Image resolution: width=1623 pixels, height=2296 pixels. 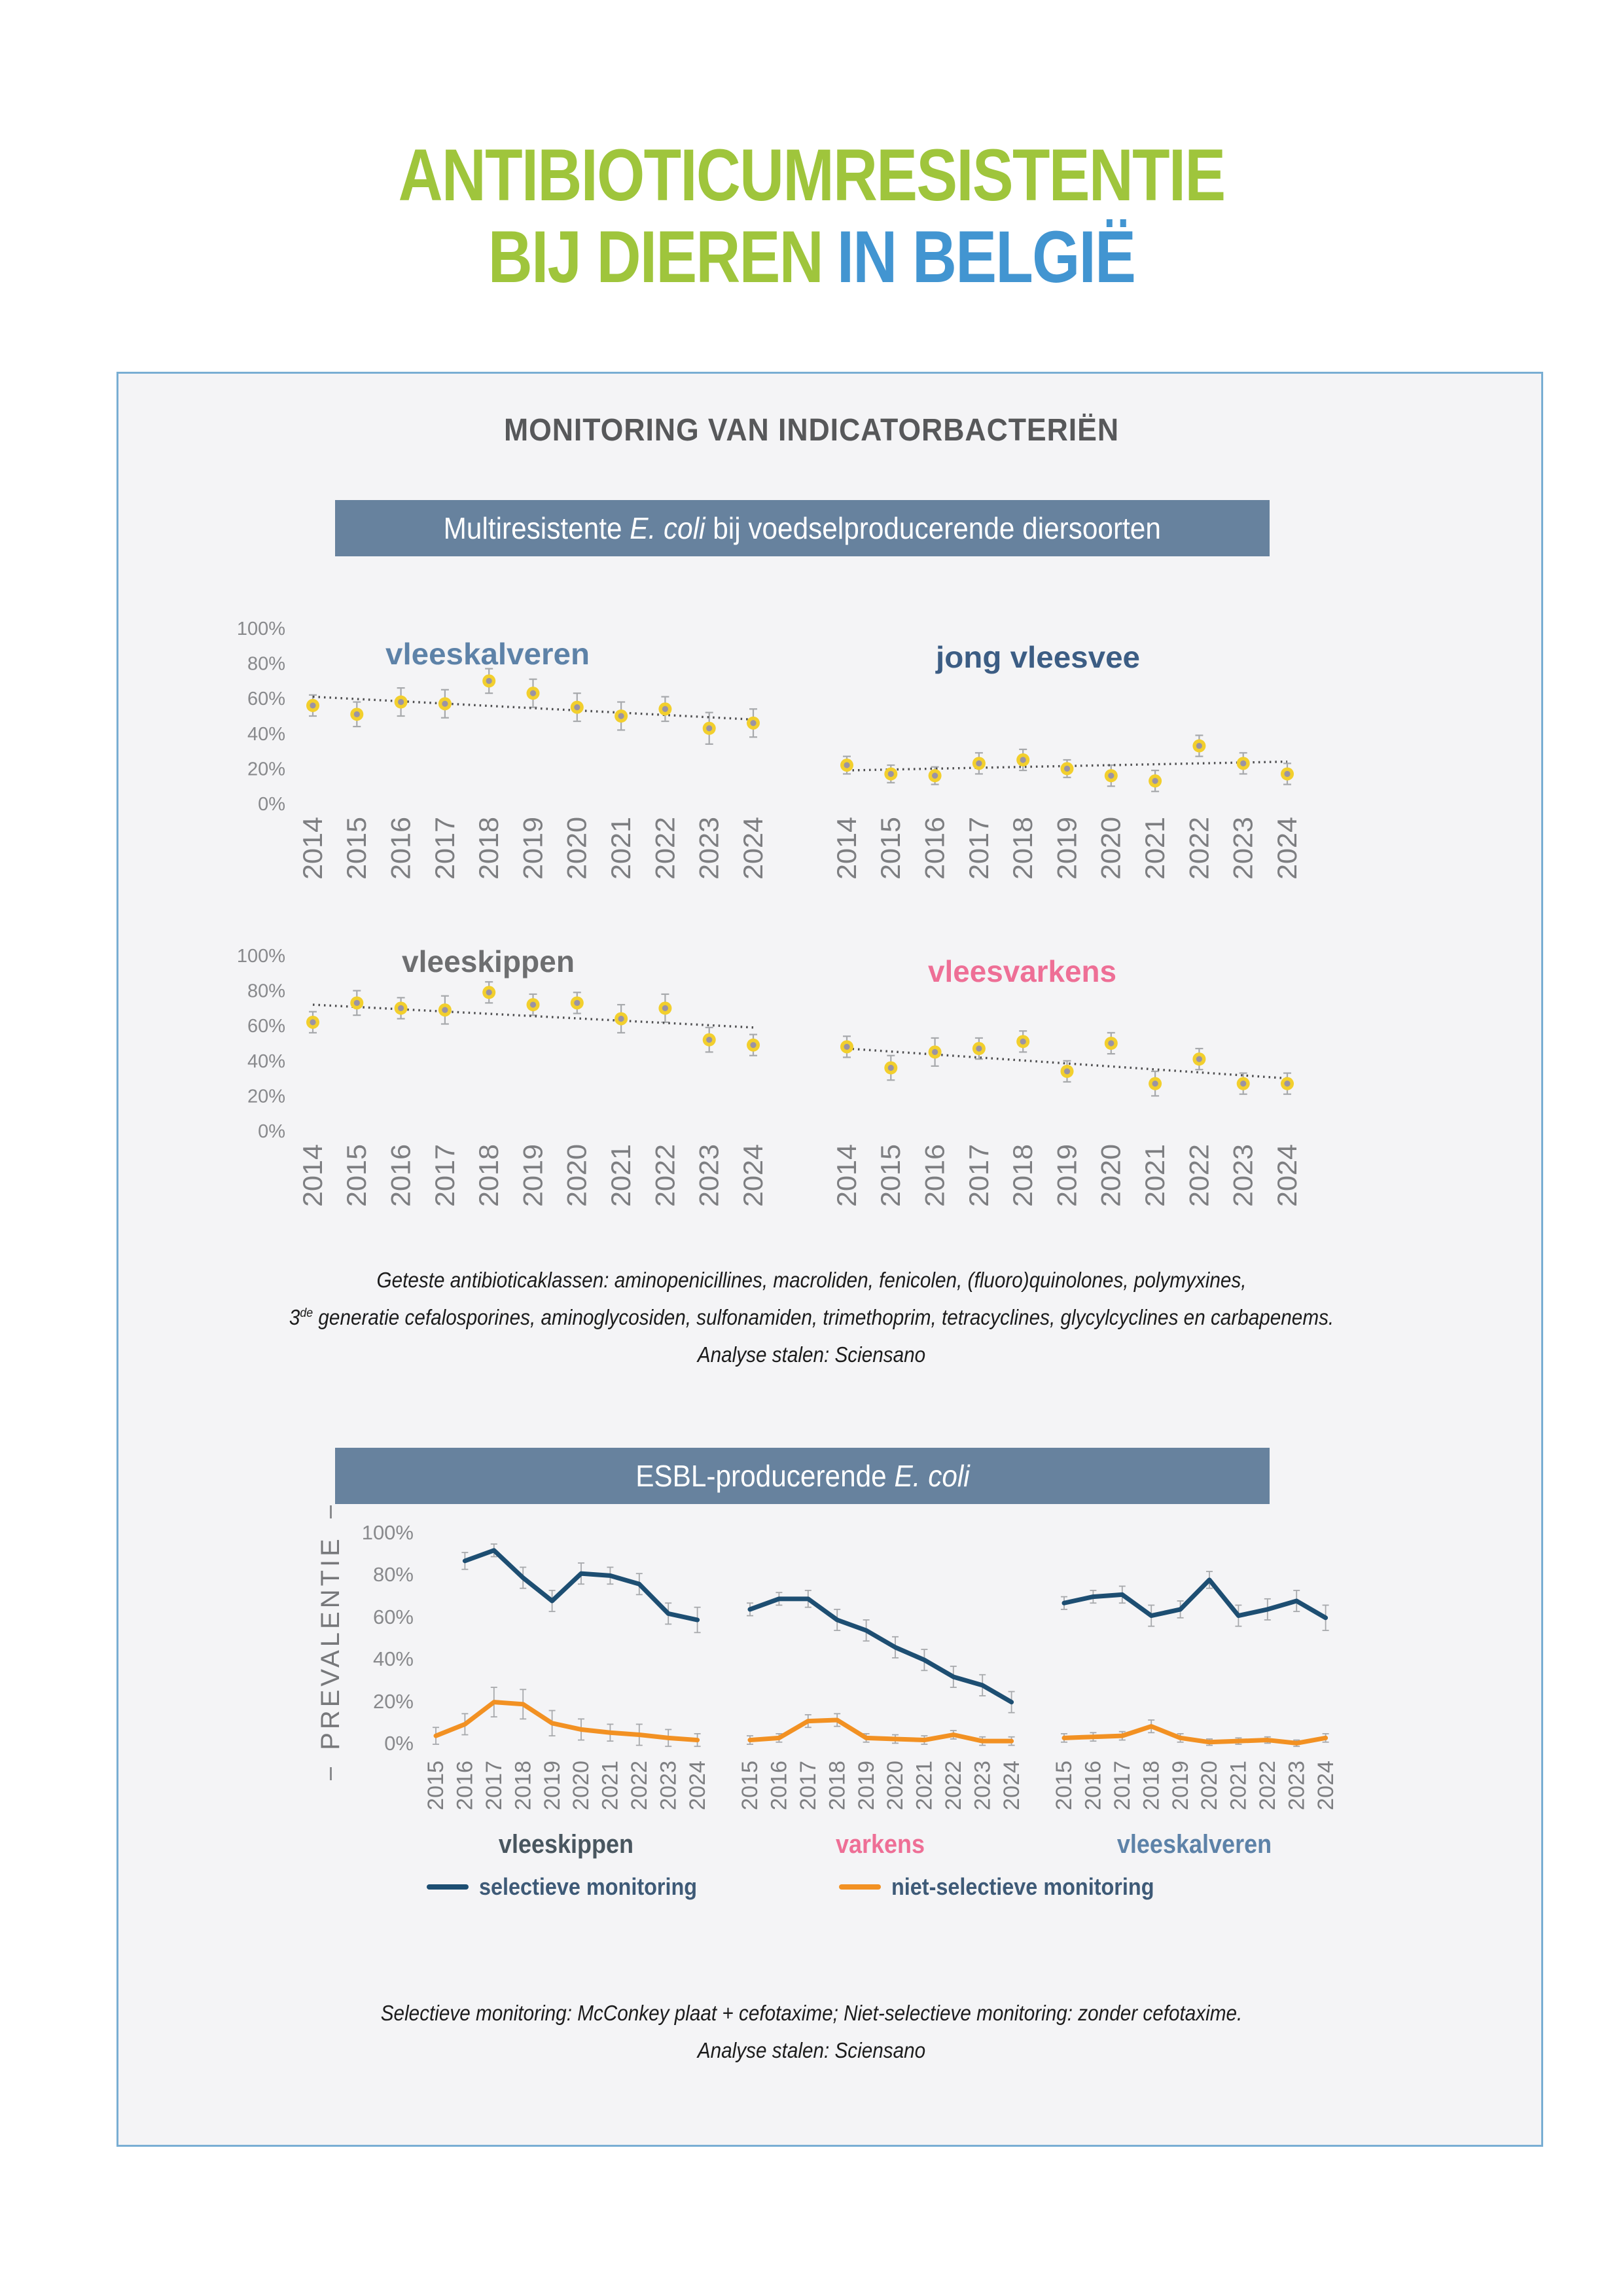 What do you see at coordinates (448, 1887) in the screenshot?
I see `legend-selective-swatch-icon` at bounding box center [448, 1887].